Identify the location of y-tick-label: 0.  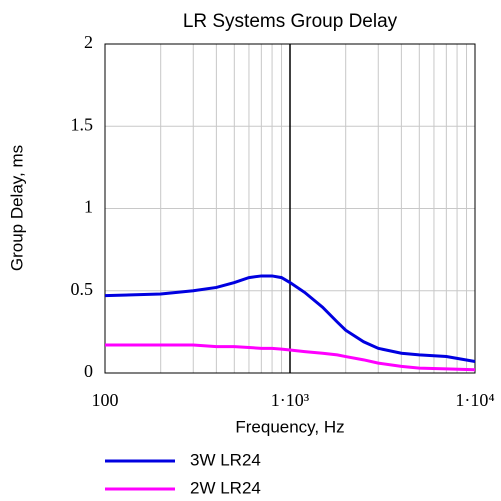
(88, 371).